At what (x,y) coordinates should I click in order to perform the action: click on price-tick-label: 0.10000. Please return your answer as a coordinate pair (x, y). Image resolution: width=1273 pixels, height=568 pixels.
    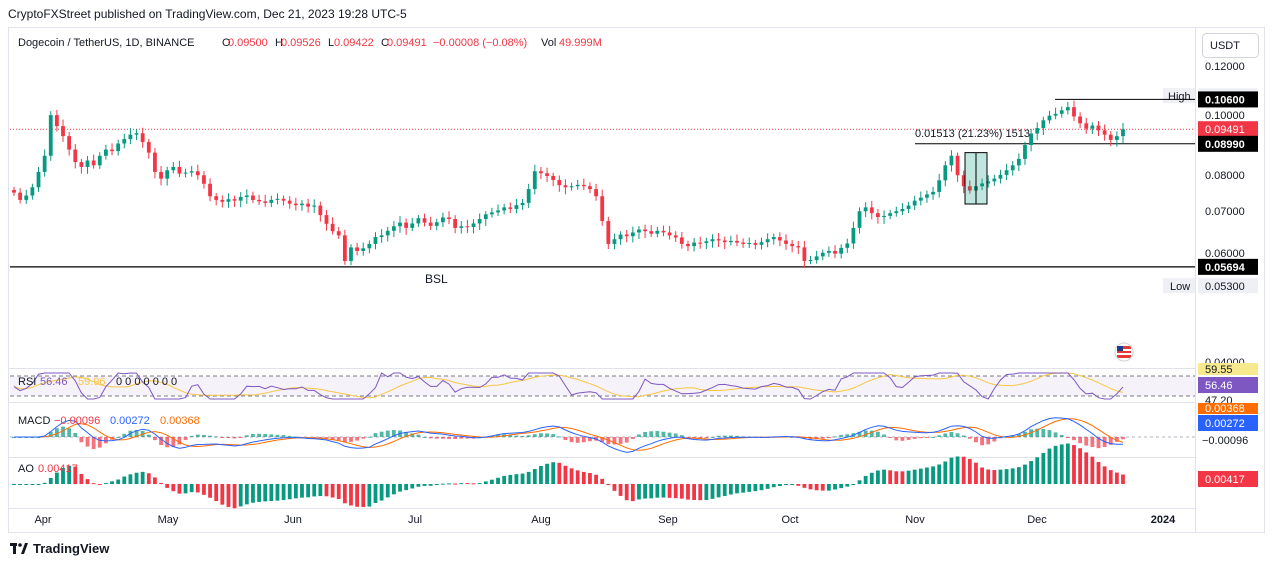
    Looking at the image, I should click on (1225, 116).